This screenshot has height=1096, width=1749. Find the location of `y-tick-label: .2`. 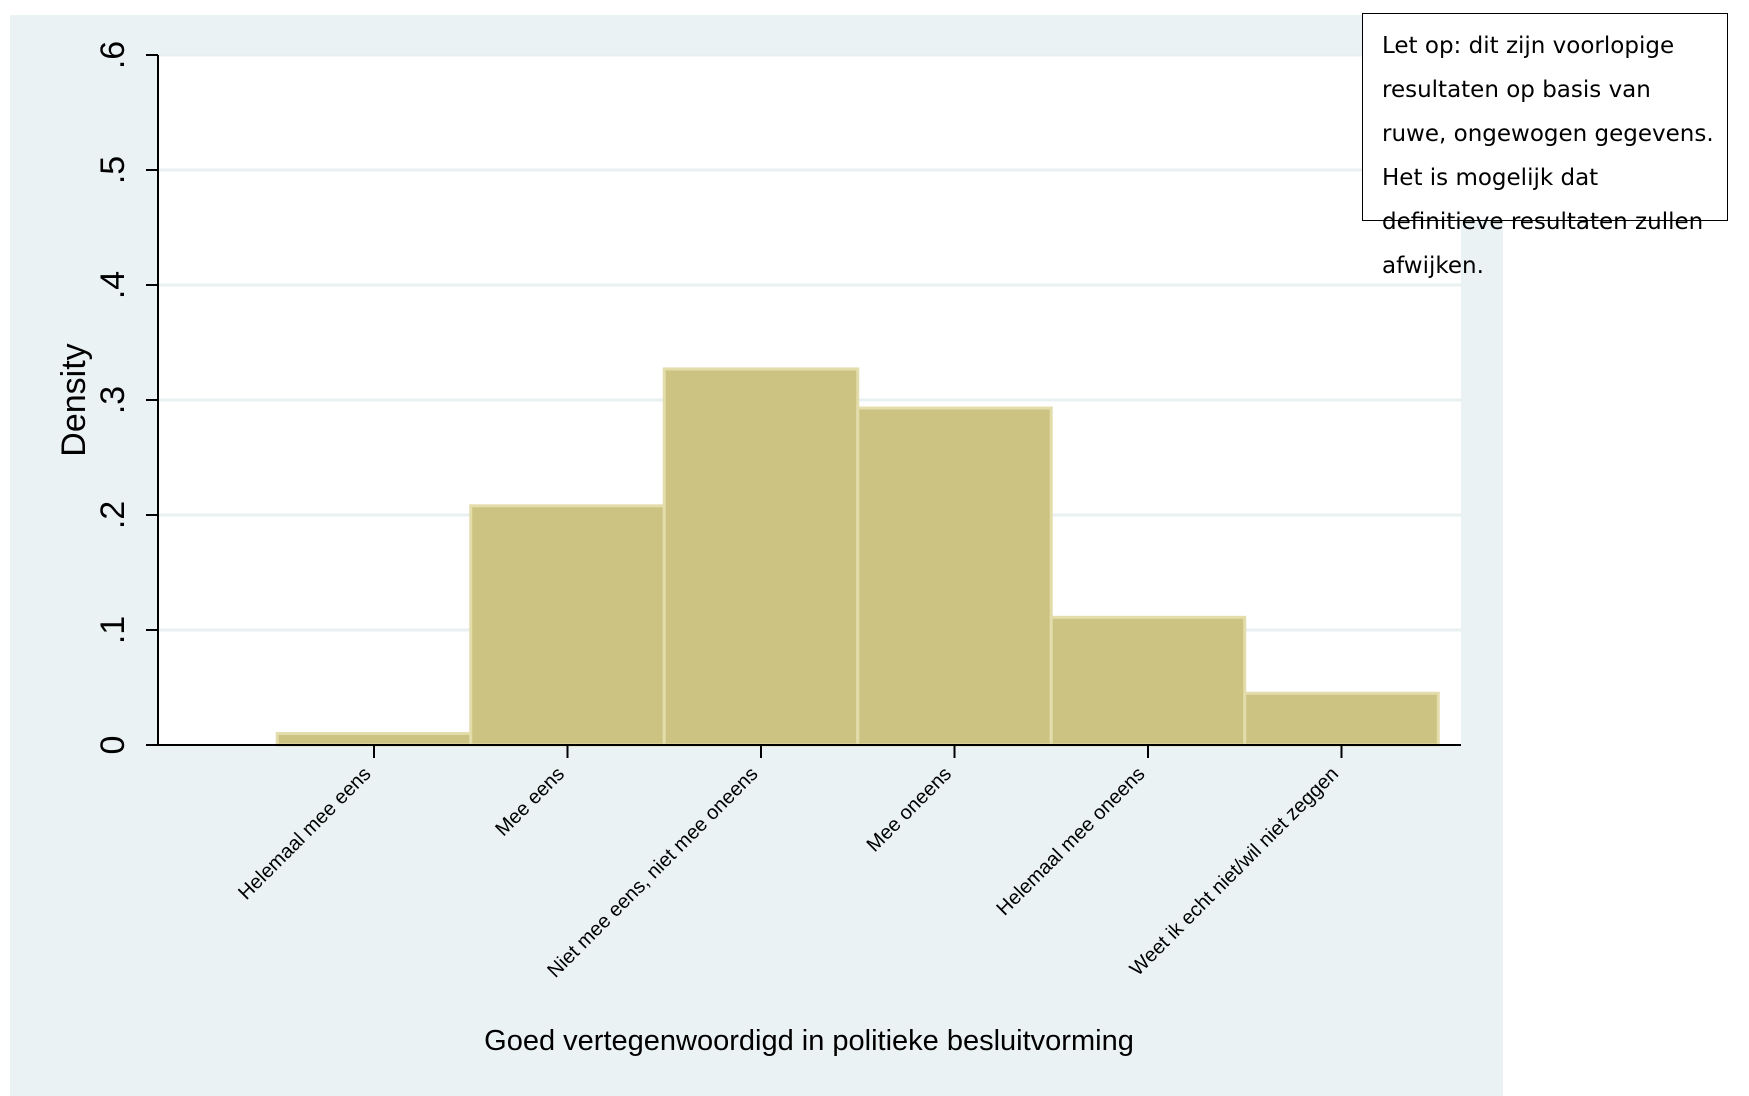

y-tick-label: .2 is located at coordinates (113, 515).